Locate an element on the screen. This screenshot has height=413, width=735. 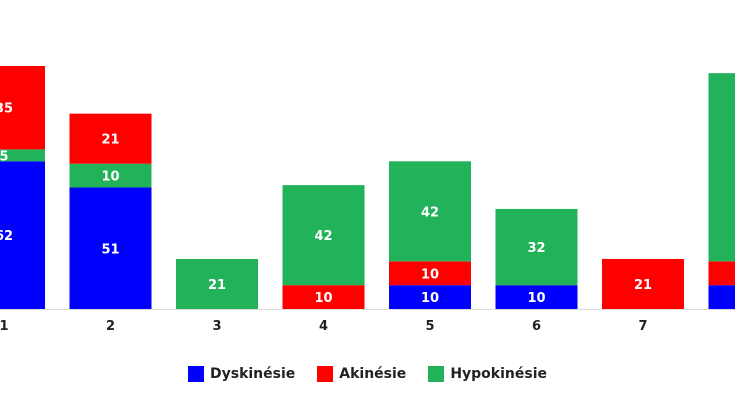
bar-value-label-2-1: 10 is located at coordinates (110, 177).